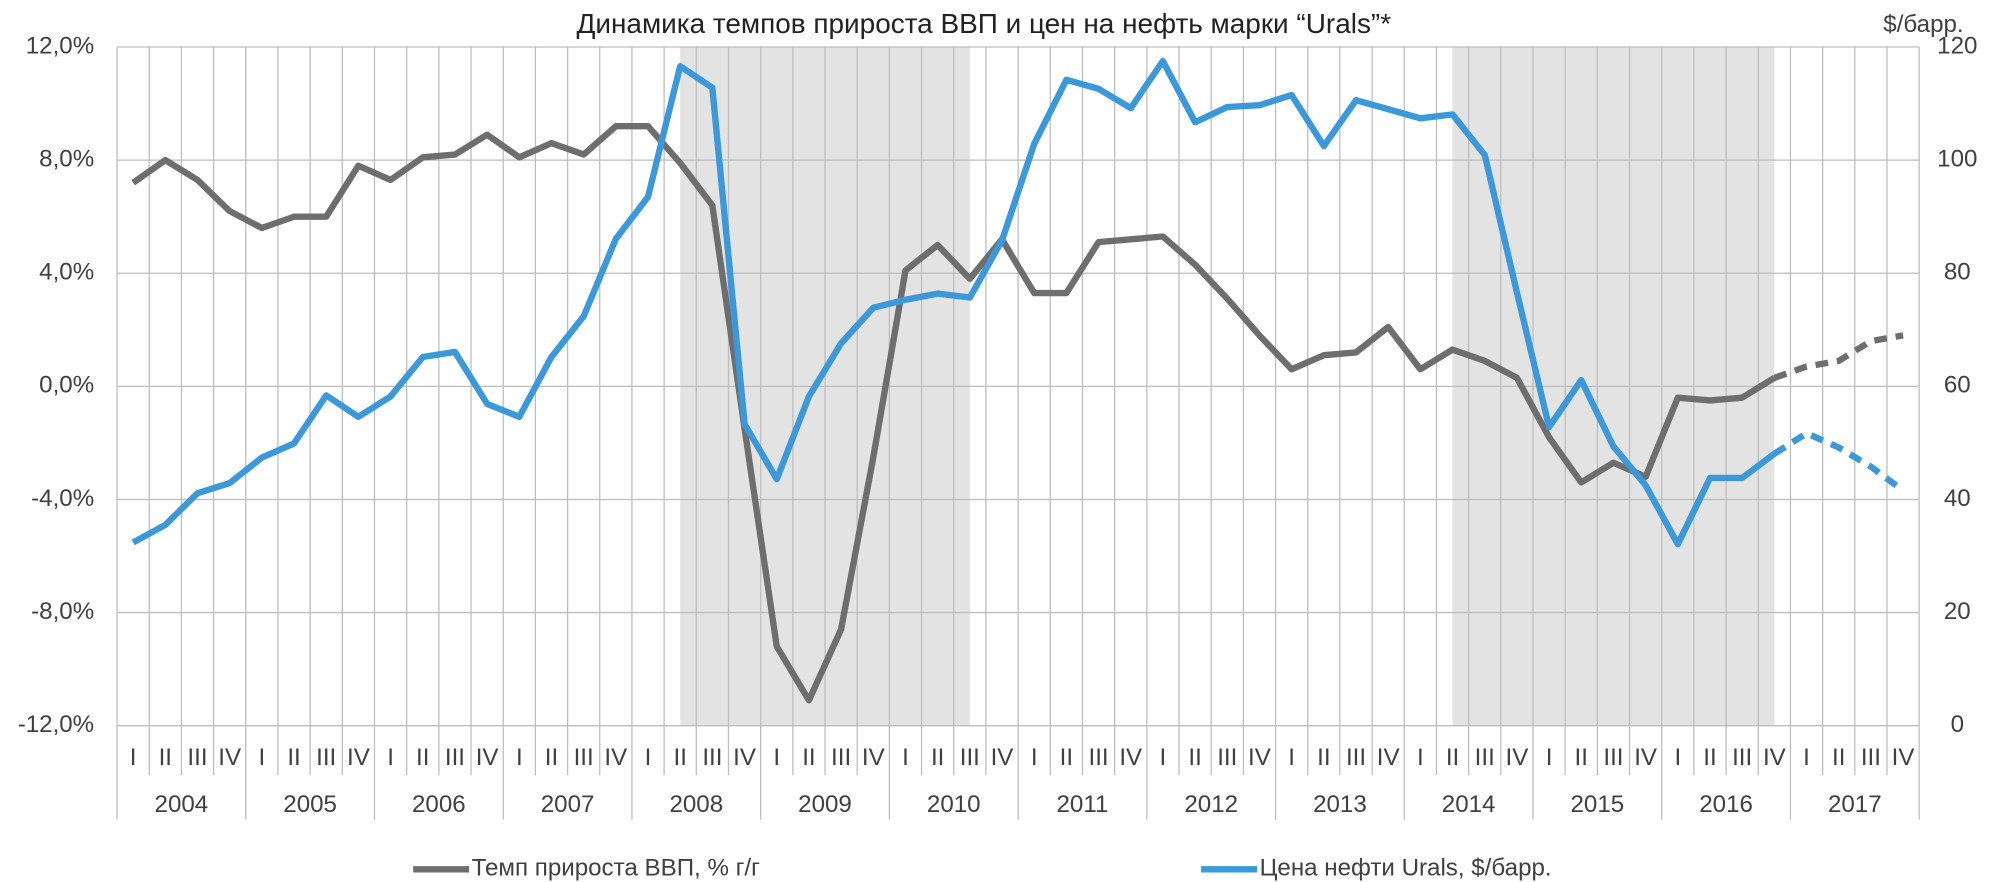 Image resolution: width=1993 pixels, height=882 pixels. Describe the element at coordinates (66, 159) in the screenshot. I see `y-tick-label: 8,0%` at that location.